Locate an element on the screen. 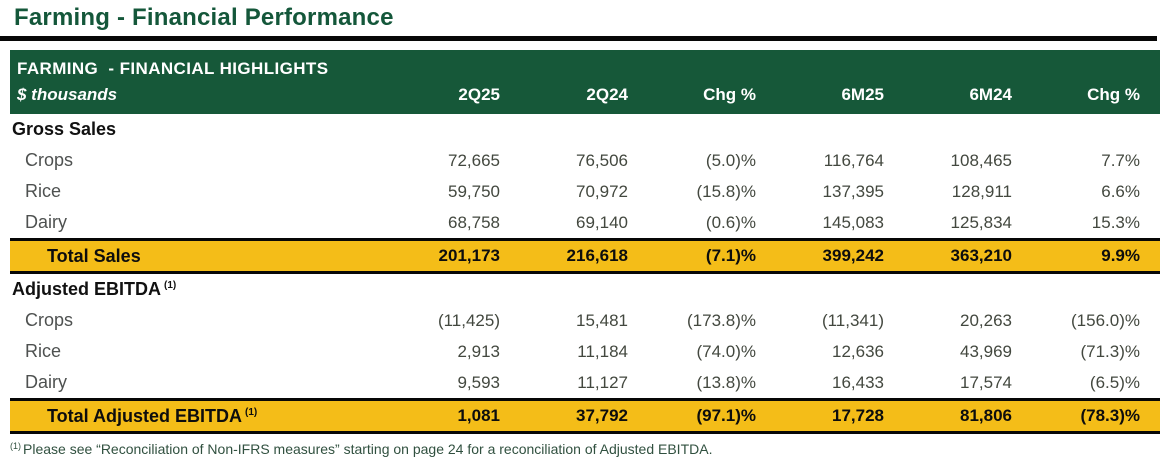  cell-chg-6m: 7.7% is located at coordinates (1120, 160).